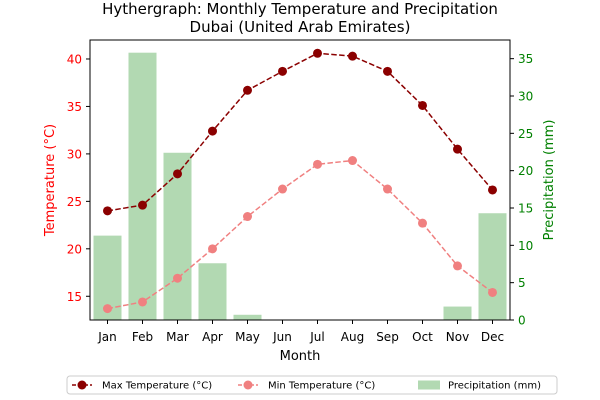  What do you see at coordinates (457, 313) in the screenshot?
I see `precipitation-bar-nov` at bounding box center [457, 313].